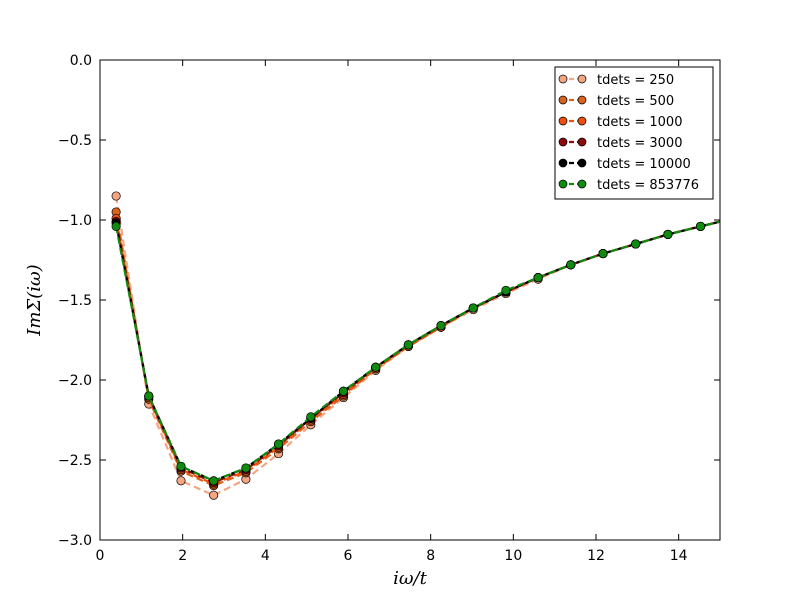  What do you see at coordinates (75, 461) in the screenshot?
I see `y-tick-label: −2.5` at bounding box center [75, 461].